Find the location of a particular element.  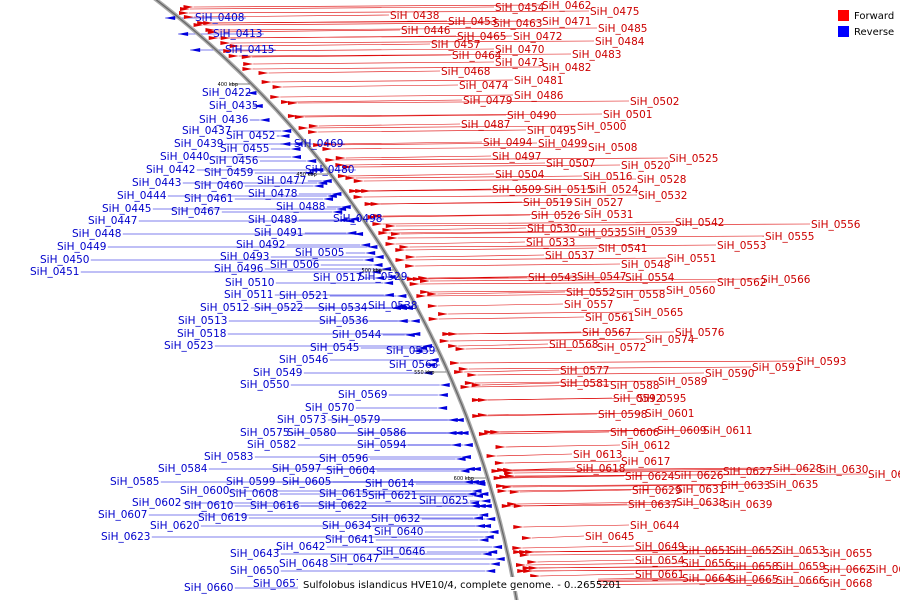

forward-gene-label: SiH_0558 is located at coordinates (640, 295).